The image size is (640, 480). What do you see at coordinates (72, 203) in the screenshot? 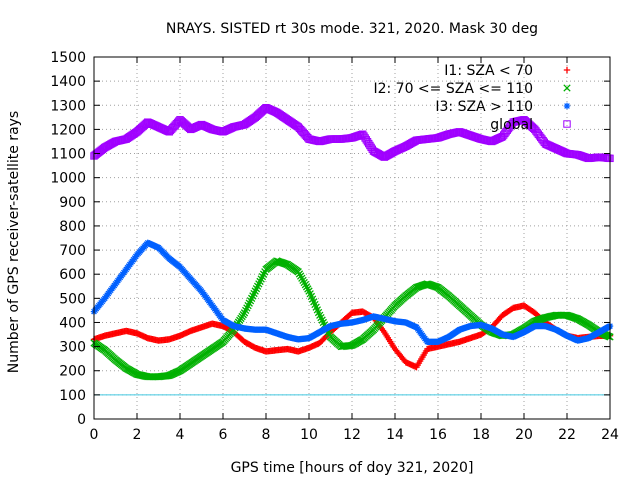
I see `y-tick-label: 900` at bounding box center [72, 203].